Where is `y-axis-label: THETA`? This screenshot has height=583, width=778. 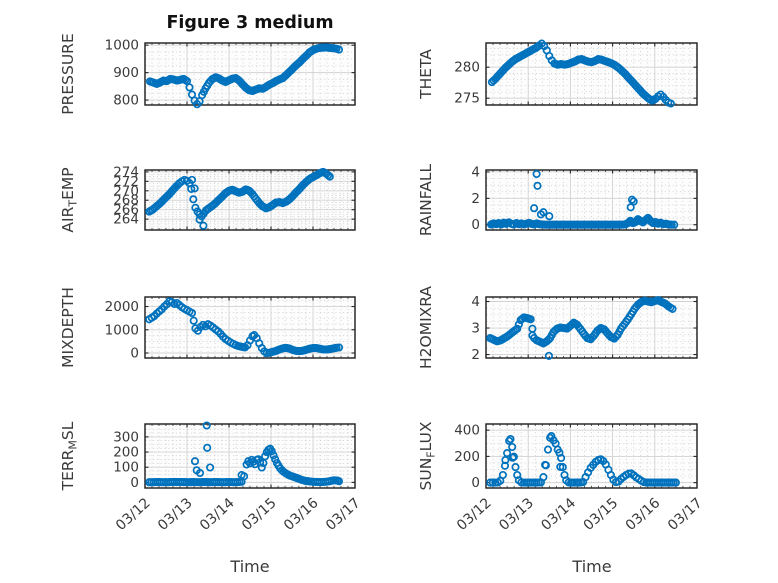
y-axis-label: THETA is located at coordinates (426, 74).